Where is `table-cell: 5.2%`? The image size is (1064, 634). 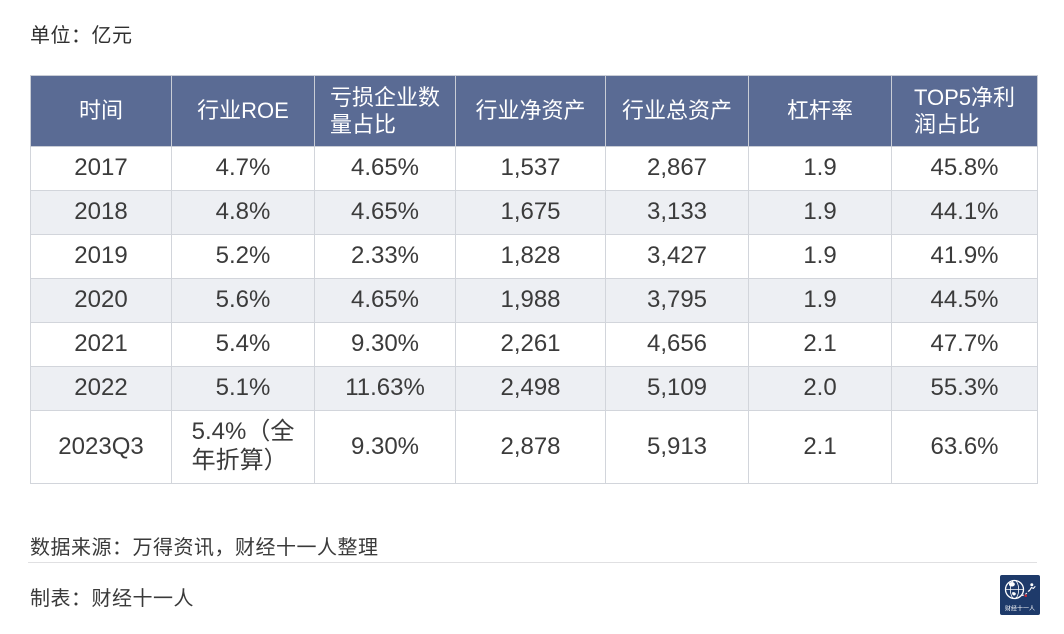 table-cell: 5.2% is located at coordinates (243, 256).